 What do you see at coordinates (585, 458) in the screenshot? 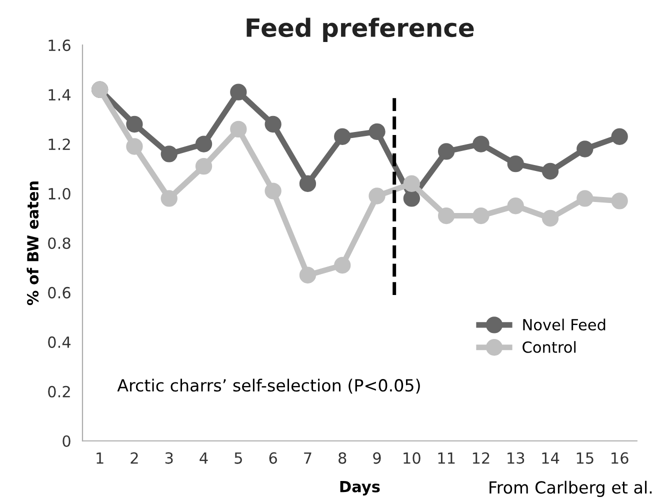
I see `x-tick-label: 15` at bounding box center [585, 458].